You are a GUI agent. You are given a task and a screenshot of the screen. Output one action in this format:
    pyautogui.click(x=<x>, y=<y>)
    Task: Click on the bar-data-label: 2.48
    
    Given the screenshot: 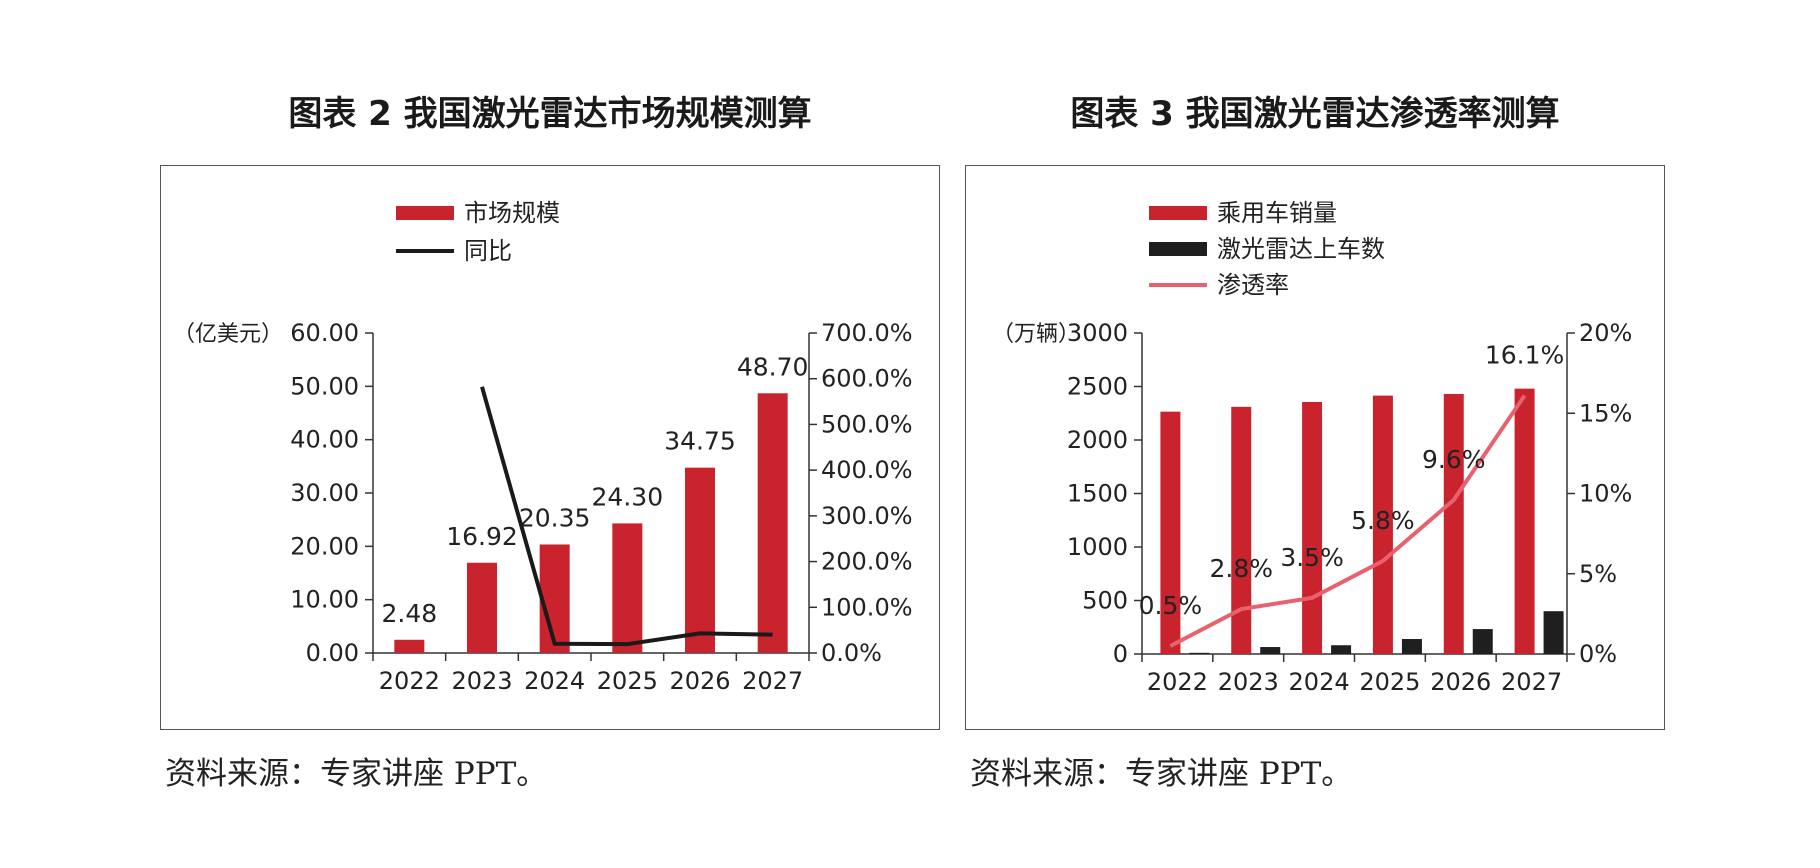 What is the action you would take?
    pyautogui.click(x=409, y=613)
    